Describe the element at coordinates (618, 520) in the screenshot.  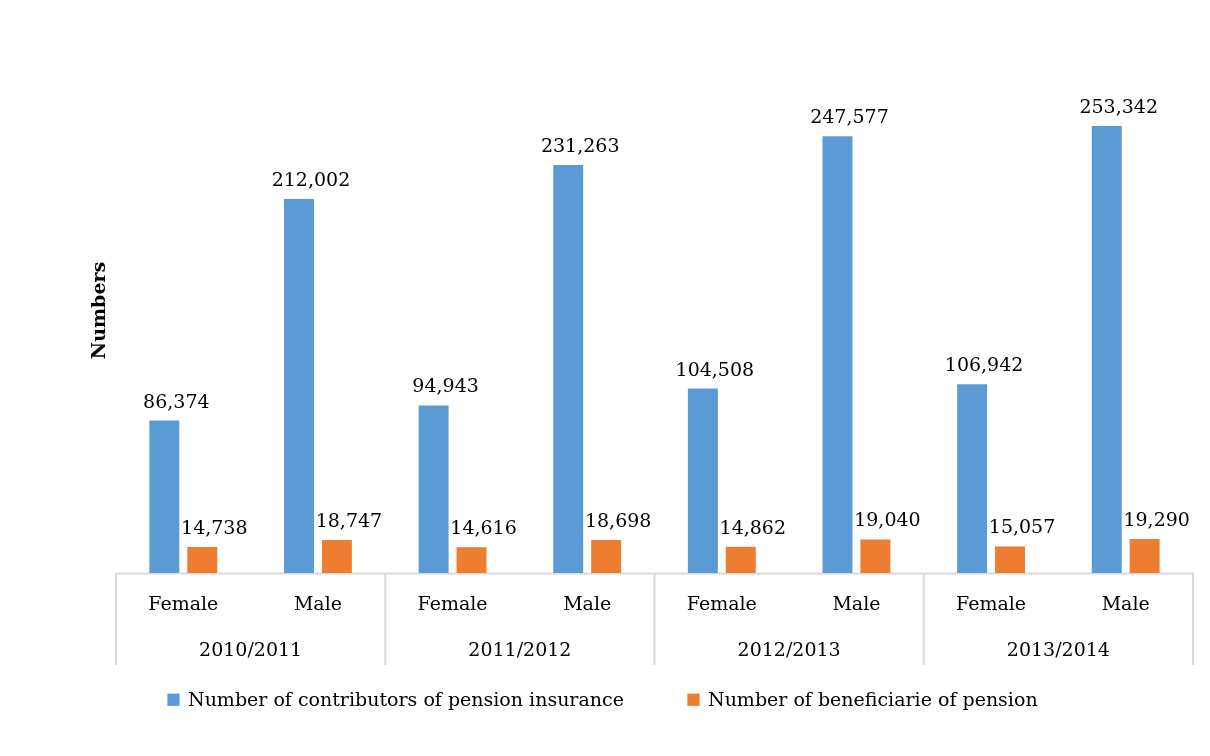
I see `data-label: 18,698` at that location.